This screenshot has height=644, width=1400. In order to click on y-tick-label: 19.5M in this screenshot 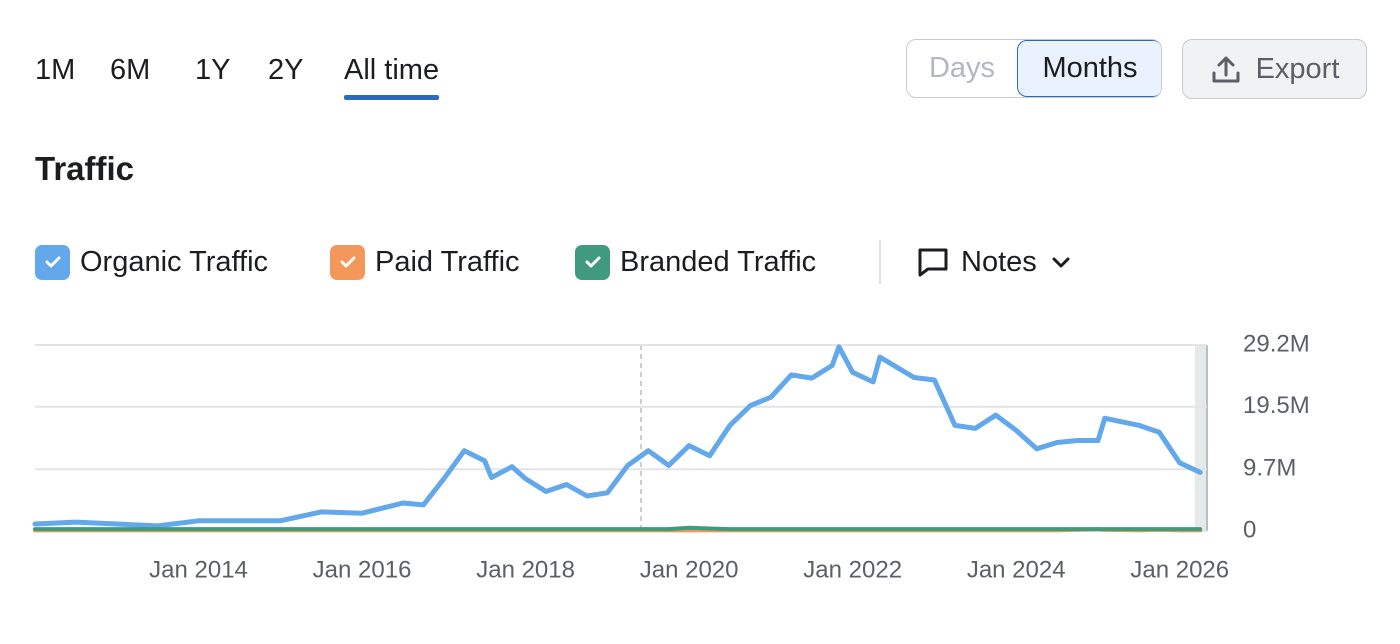, I will do `click(1276, 405)`.